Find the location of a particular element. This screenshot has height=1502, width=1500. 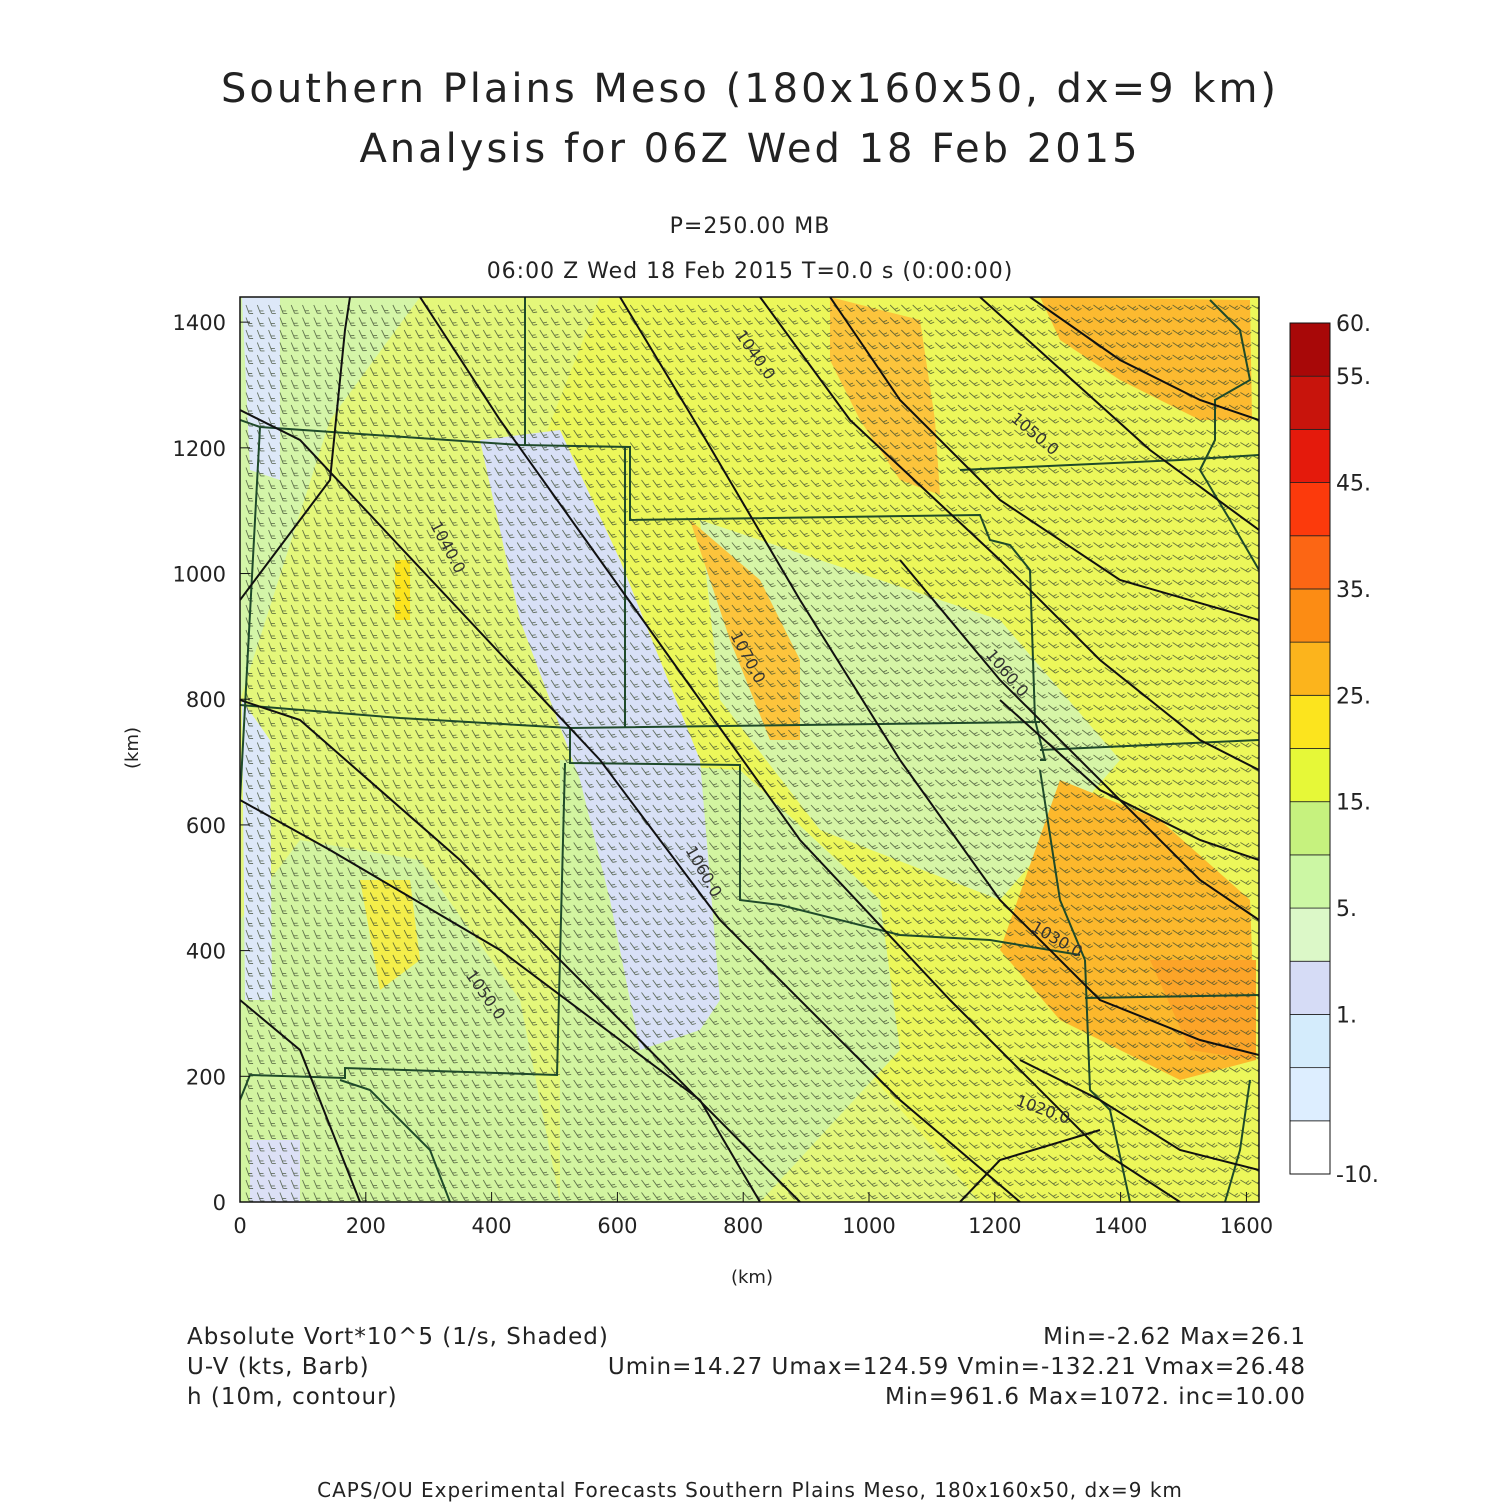

y-tick-label: 1200 is located at coordinates (199, 449).